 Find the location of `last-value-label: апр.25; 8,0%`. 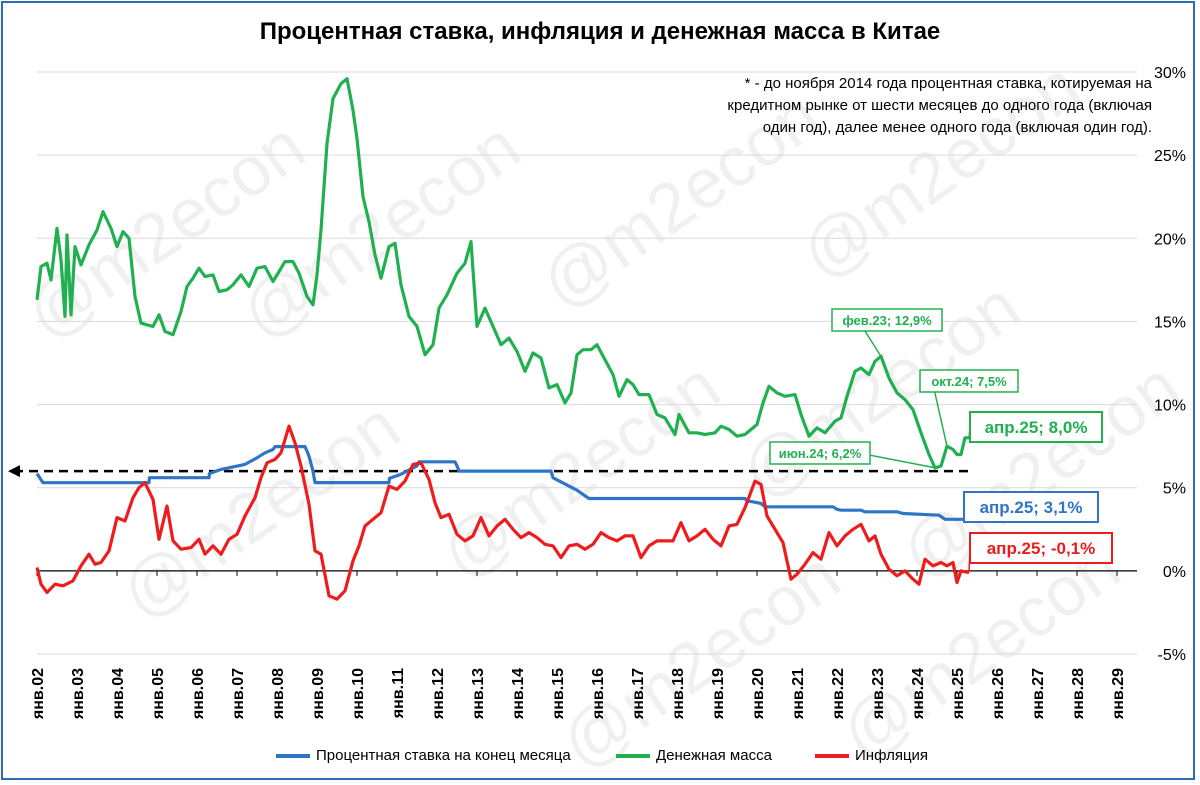

last-value-label: апр.25; 8,0% is located at coordinates (1036, 427).